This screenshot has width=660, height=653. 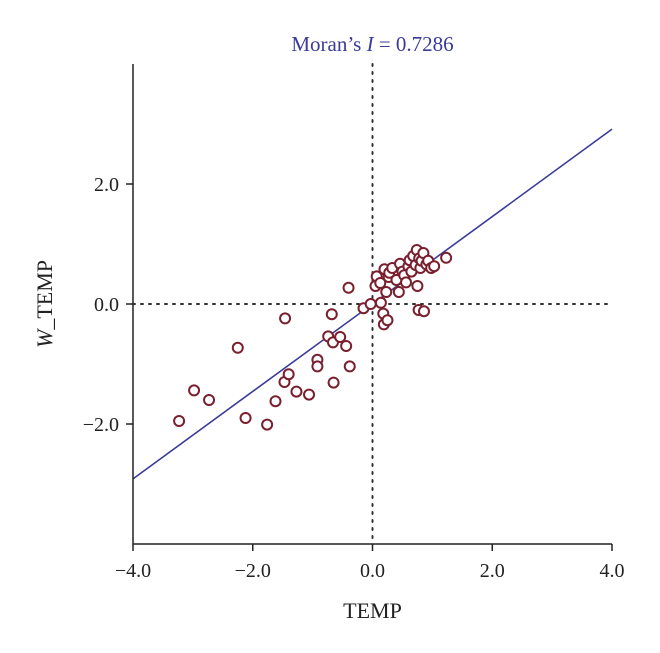 I want to click on x-axis-label: TEMP, so click(x=372, y=610).